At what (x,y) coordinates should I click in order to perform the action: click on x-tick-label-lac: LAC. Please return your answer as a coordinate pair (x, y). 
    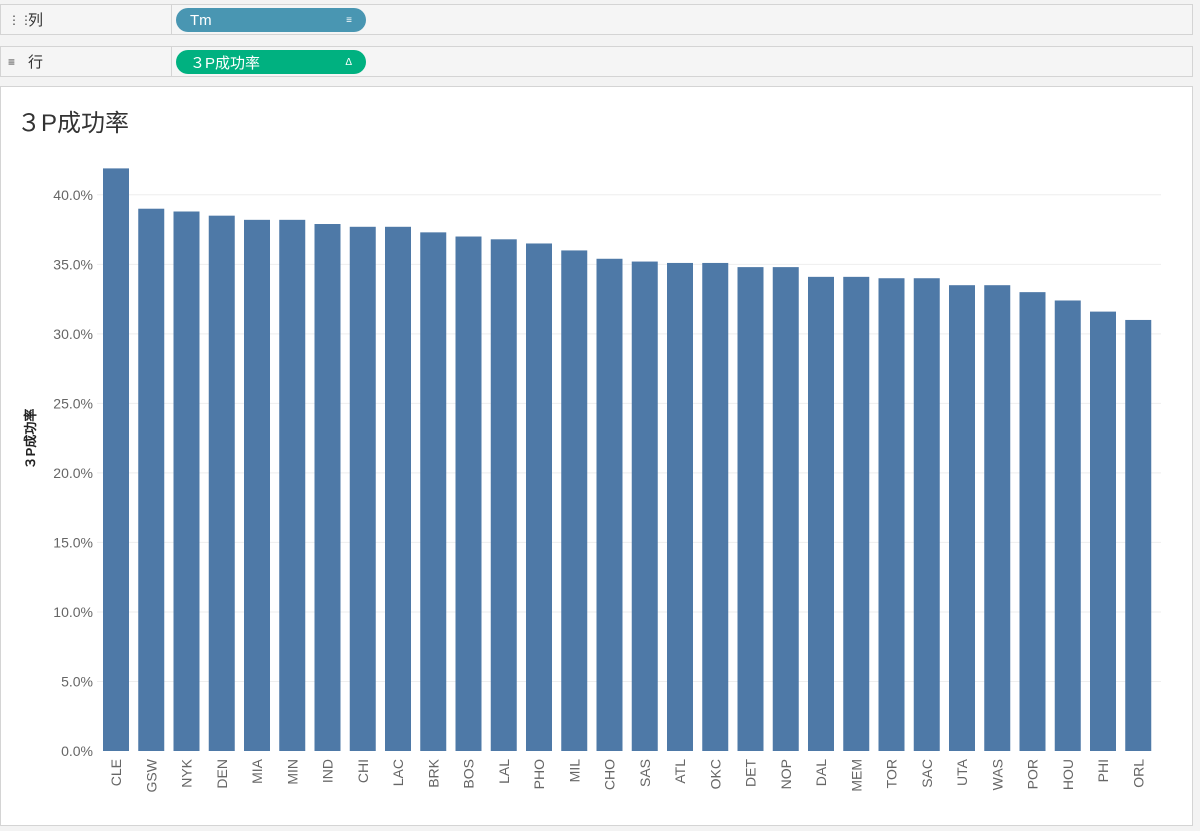
    Looking at the image, I should click on (398, 772).